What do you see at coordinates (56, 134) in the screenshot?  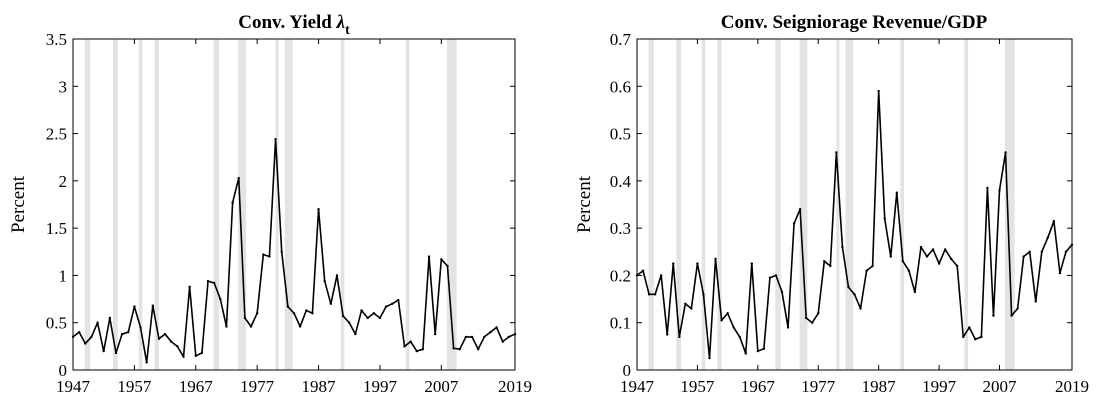 I see `y-tick-label: 2.5` at bounding box center [56, 134].